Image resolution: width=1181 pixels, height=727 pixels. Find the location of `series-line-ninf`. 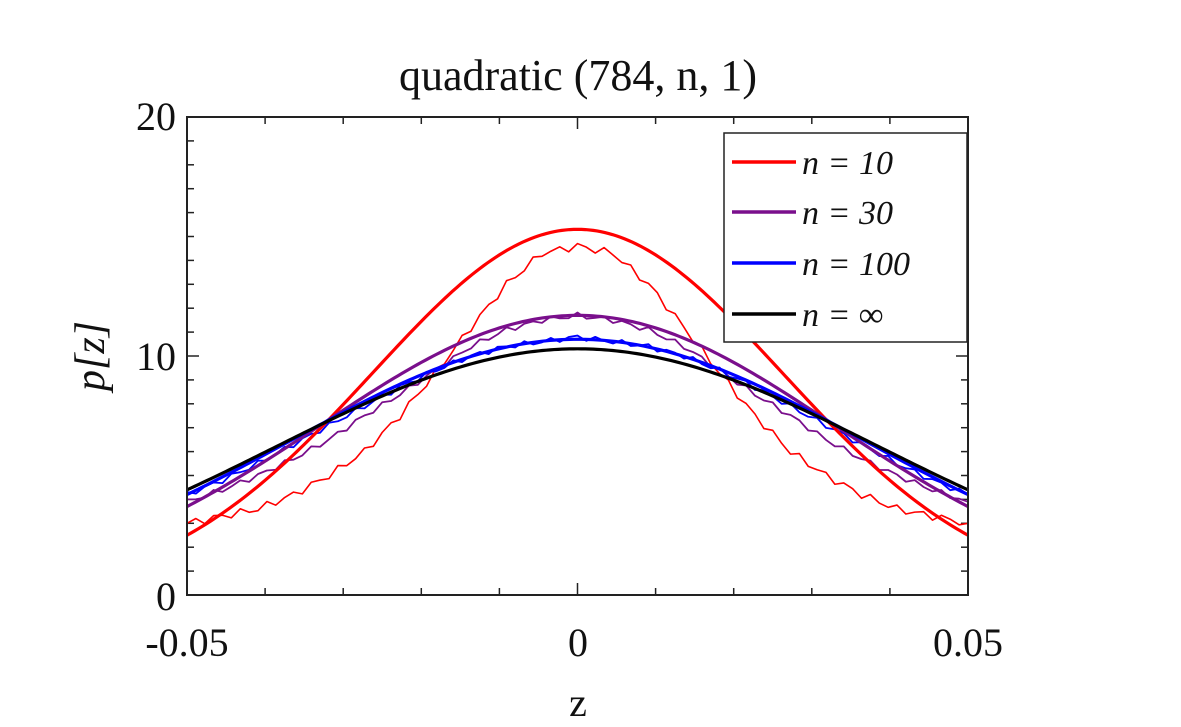

series-line-ninf is located at coordinates (577, 419).